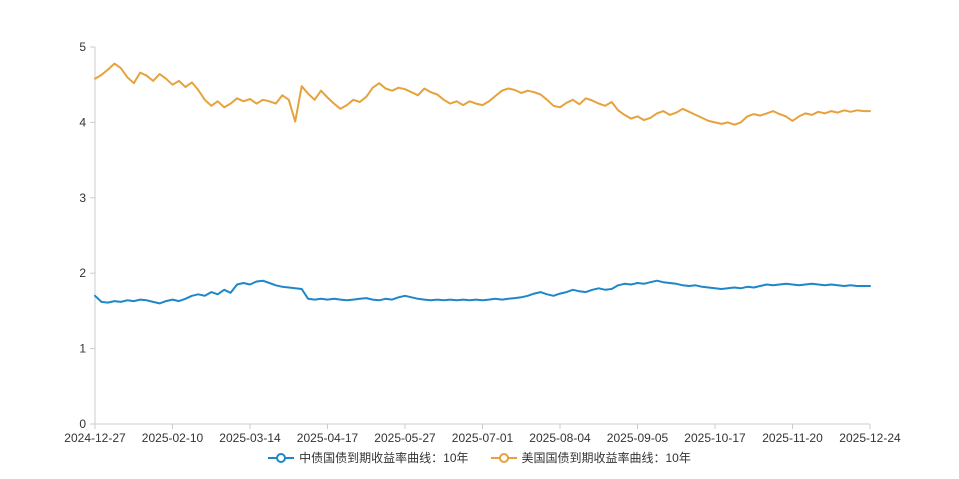 This screenshot has height=479, width=959. I want to click on legend-item-us-bond: 美国国债到期收益率曲线：10年, so click(590, 458).